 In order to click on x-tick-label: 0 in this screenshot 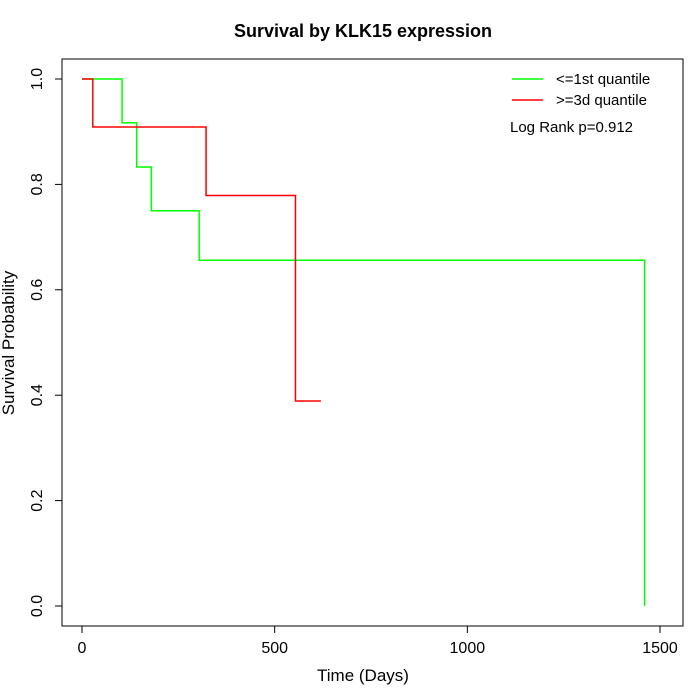, I will do `click(82, 648)`.